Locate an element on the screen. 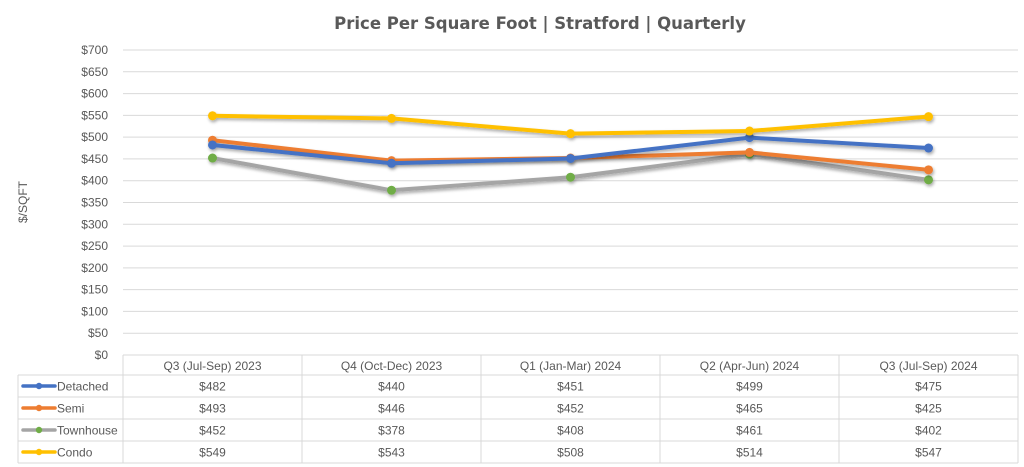 The image size is (1024, 467). legend-label: Semi is located at coordinates (70, 409).